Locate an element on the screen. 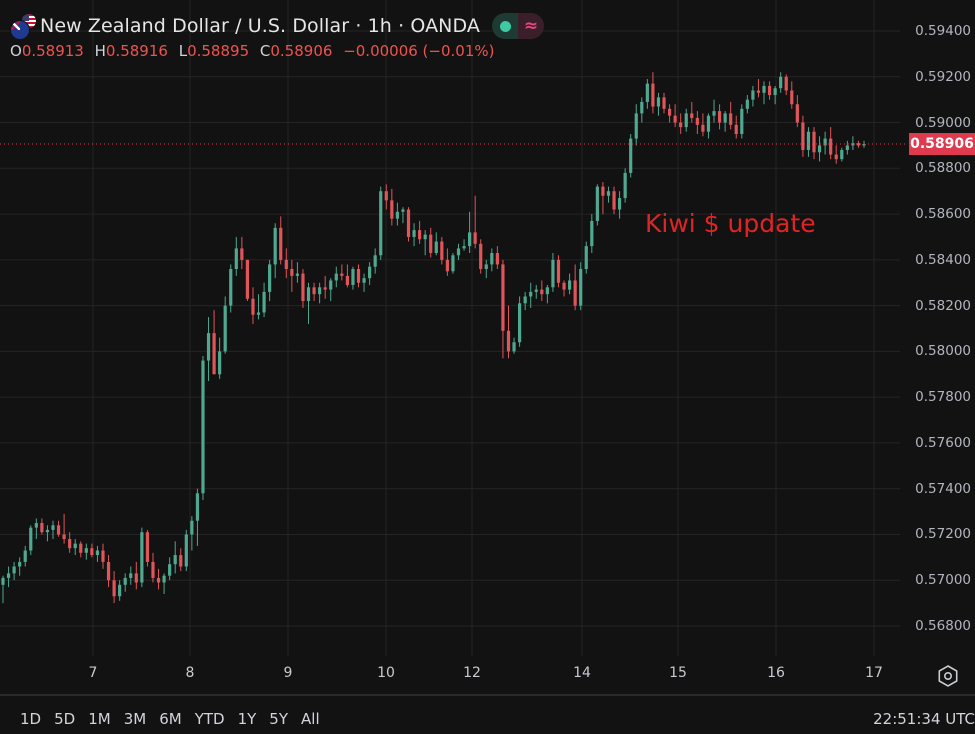 The image size is (975, 734). time-axis-label: 9 is located at coordinates (288, 673).